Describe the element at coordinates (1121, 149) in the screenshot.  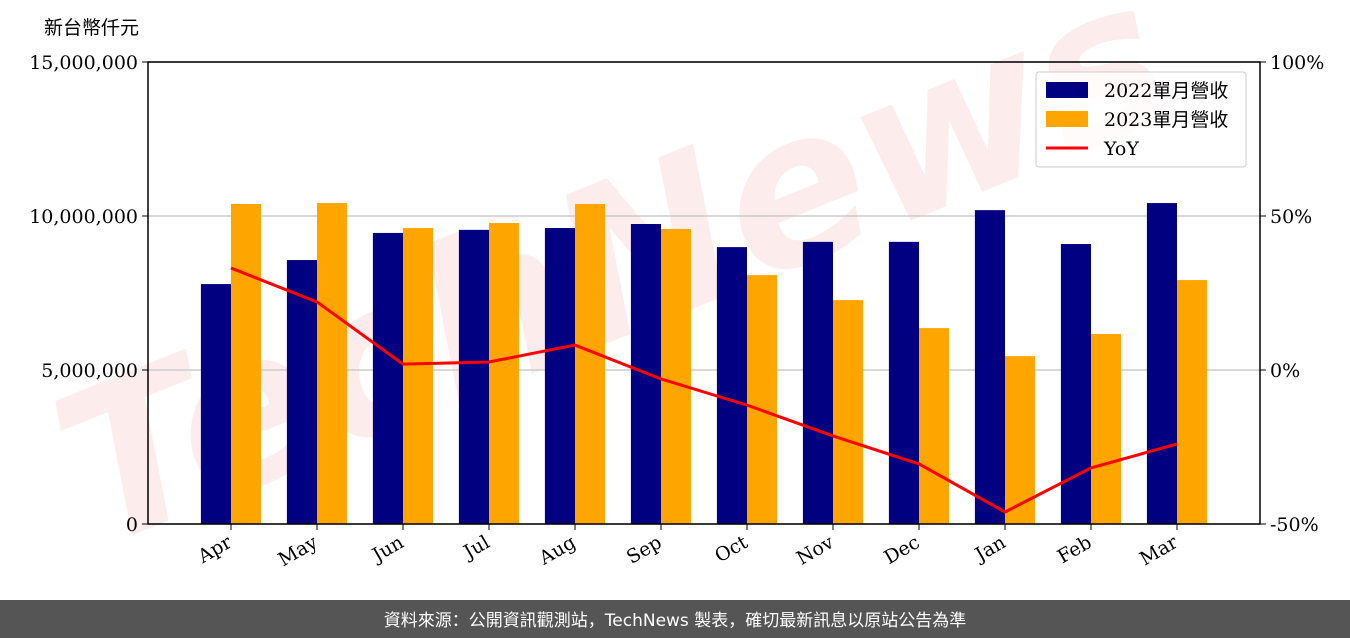
I see `legend-label: YoY` at that location.